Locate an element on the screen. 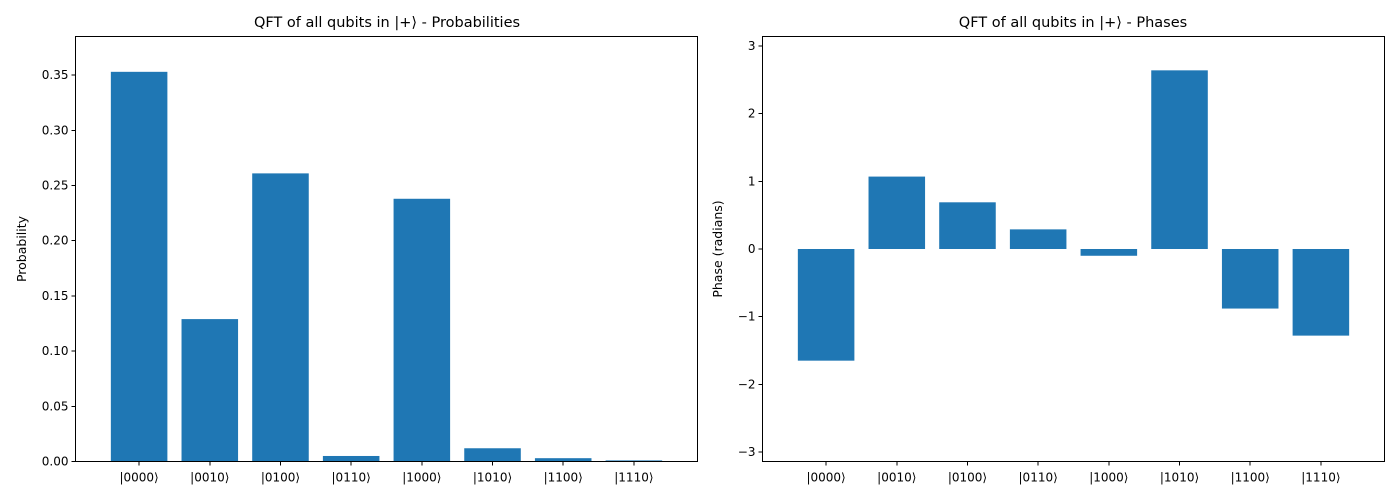  y-tick-label: −1 is located at coordinates (747, 317).